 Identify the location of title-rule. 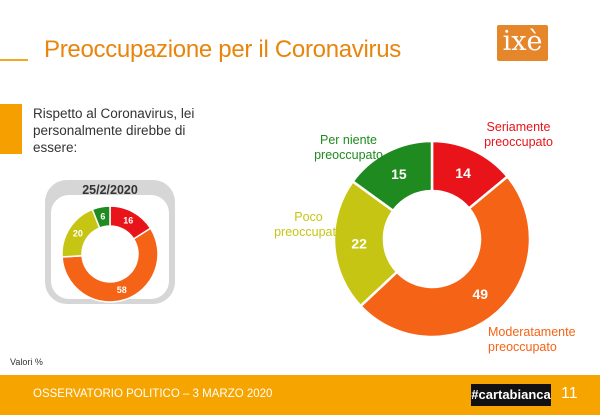
(14, 60).